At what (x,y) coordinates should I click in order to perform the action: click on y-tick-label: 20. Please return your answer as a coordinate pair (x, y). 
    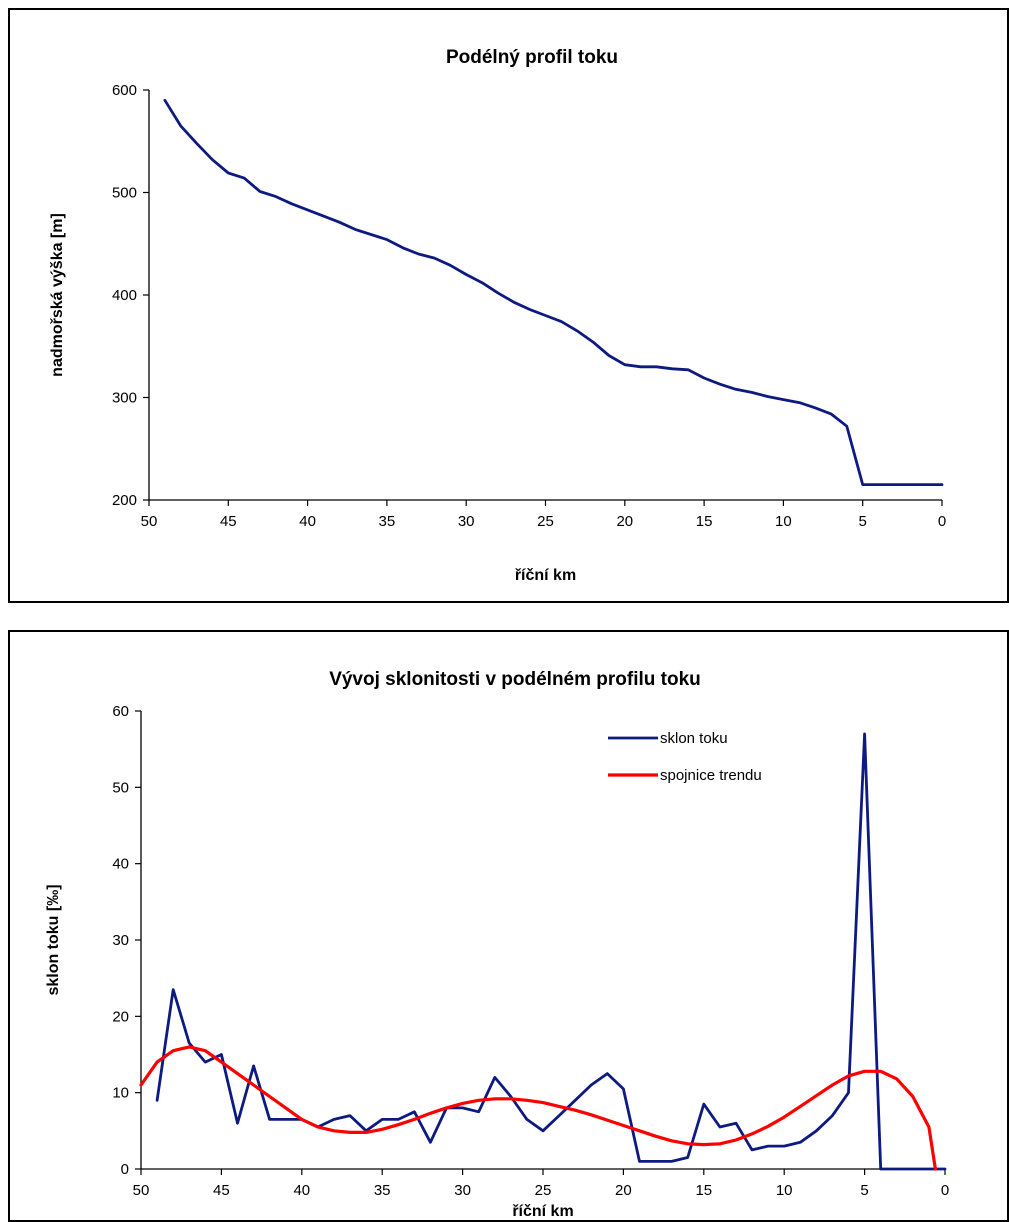
    Looking at the image, I should click on (120, 1016).